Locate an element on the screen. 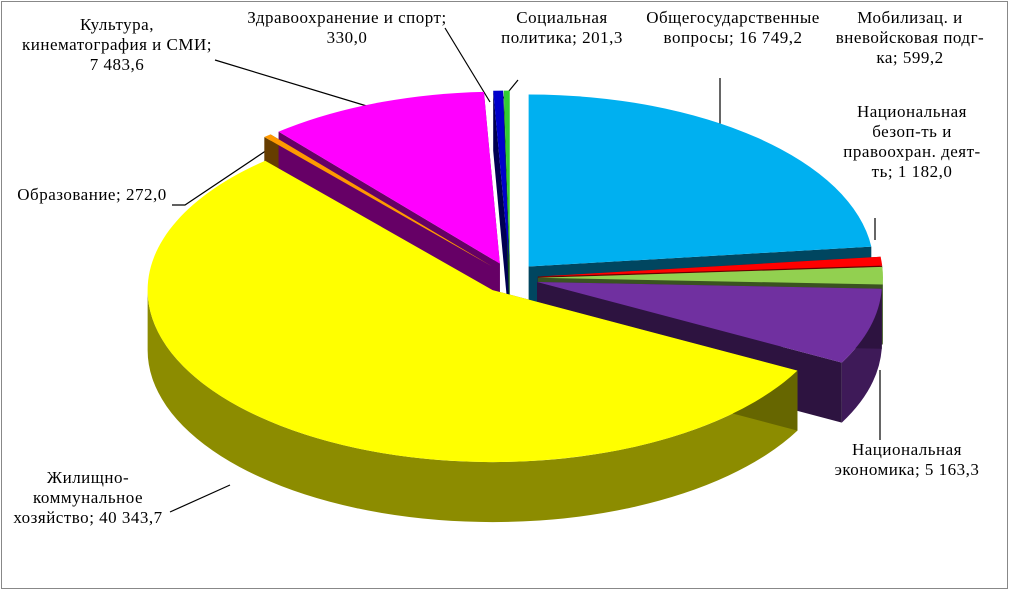 Image resolution: width=1011 pixels, height=592 pixels. data-label: Социальная политика; 201,3 is located at coordinates (562, 28).